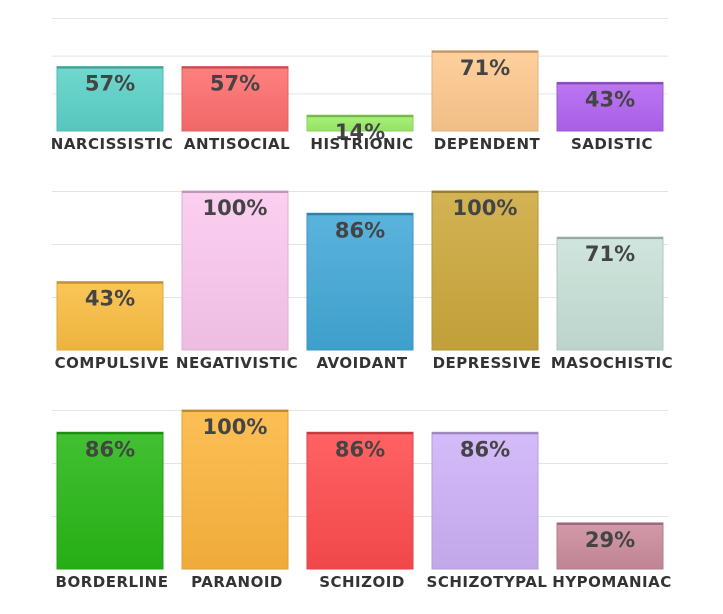 This screenshot has height=614, width=723. What do you see at coordinates (485, 500) in the screenshot?
I see `bar-schizotypal` at bounding box center [485, 500].